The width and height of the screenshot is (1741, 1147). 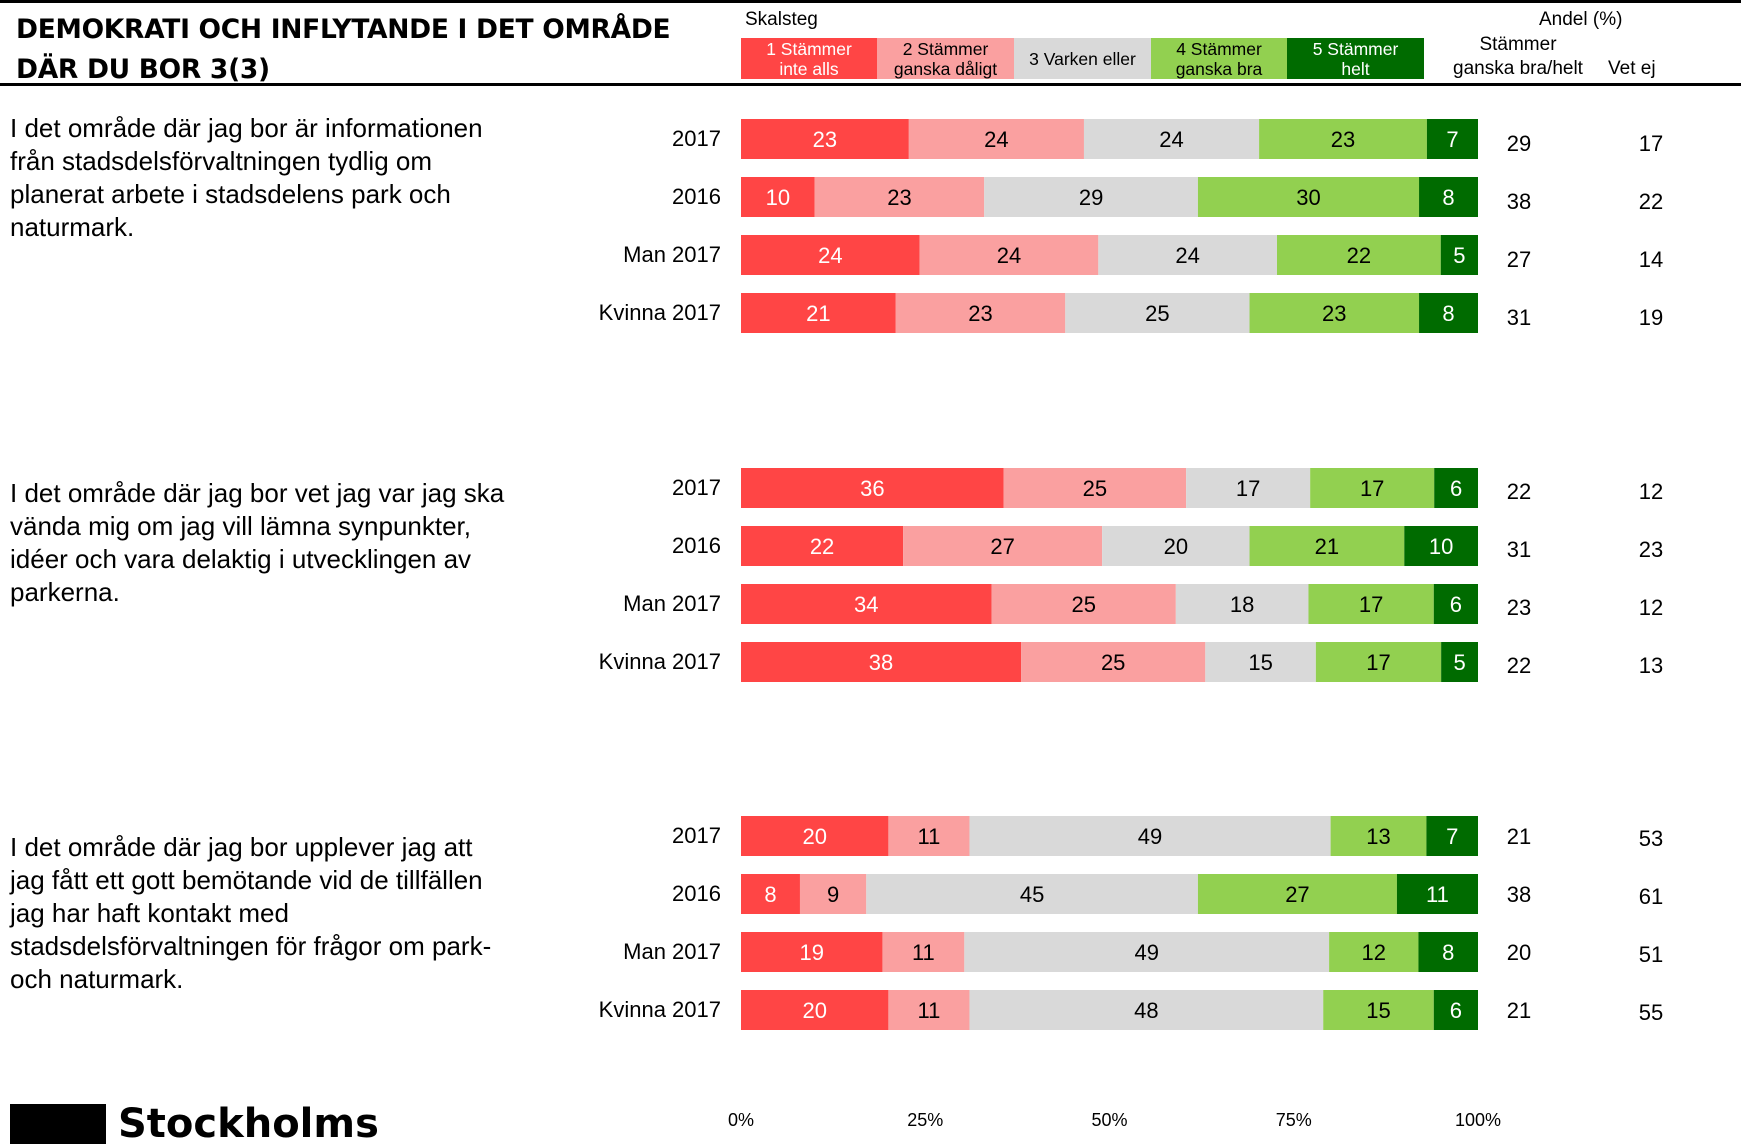 I want to click on bar-value-label: 19, so click(x=811, y=952).